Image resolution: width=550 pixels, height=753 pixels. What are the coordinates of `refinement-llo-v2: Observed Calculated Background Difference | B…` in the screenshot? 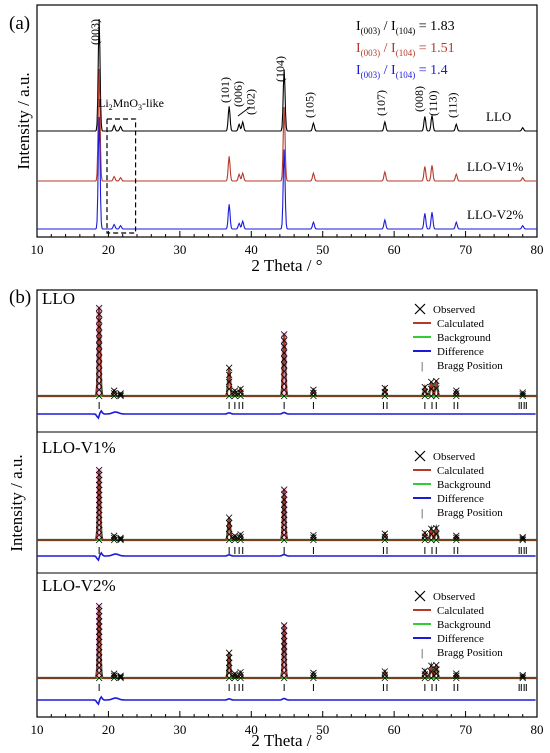 It's located at (287, 648).